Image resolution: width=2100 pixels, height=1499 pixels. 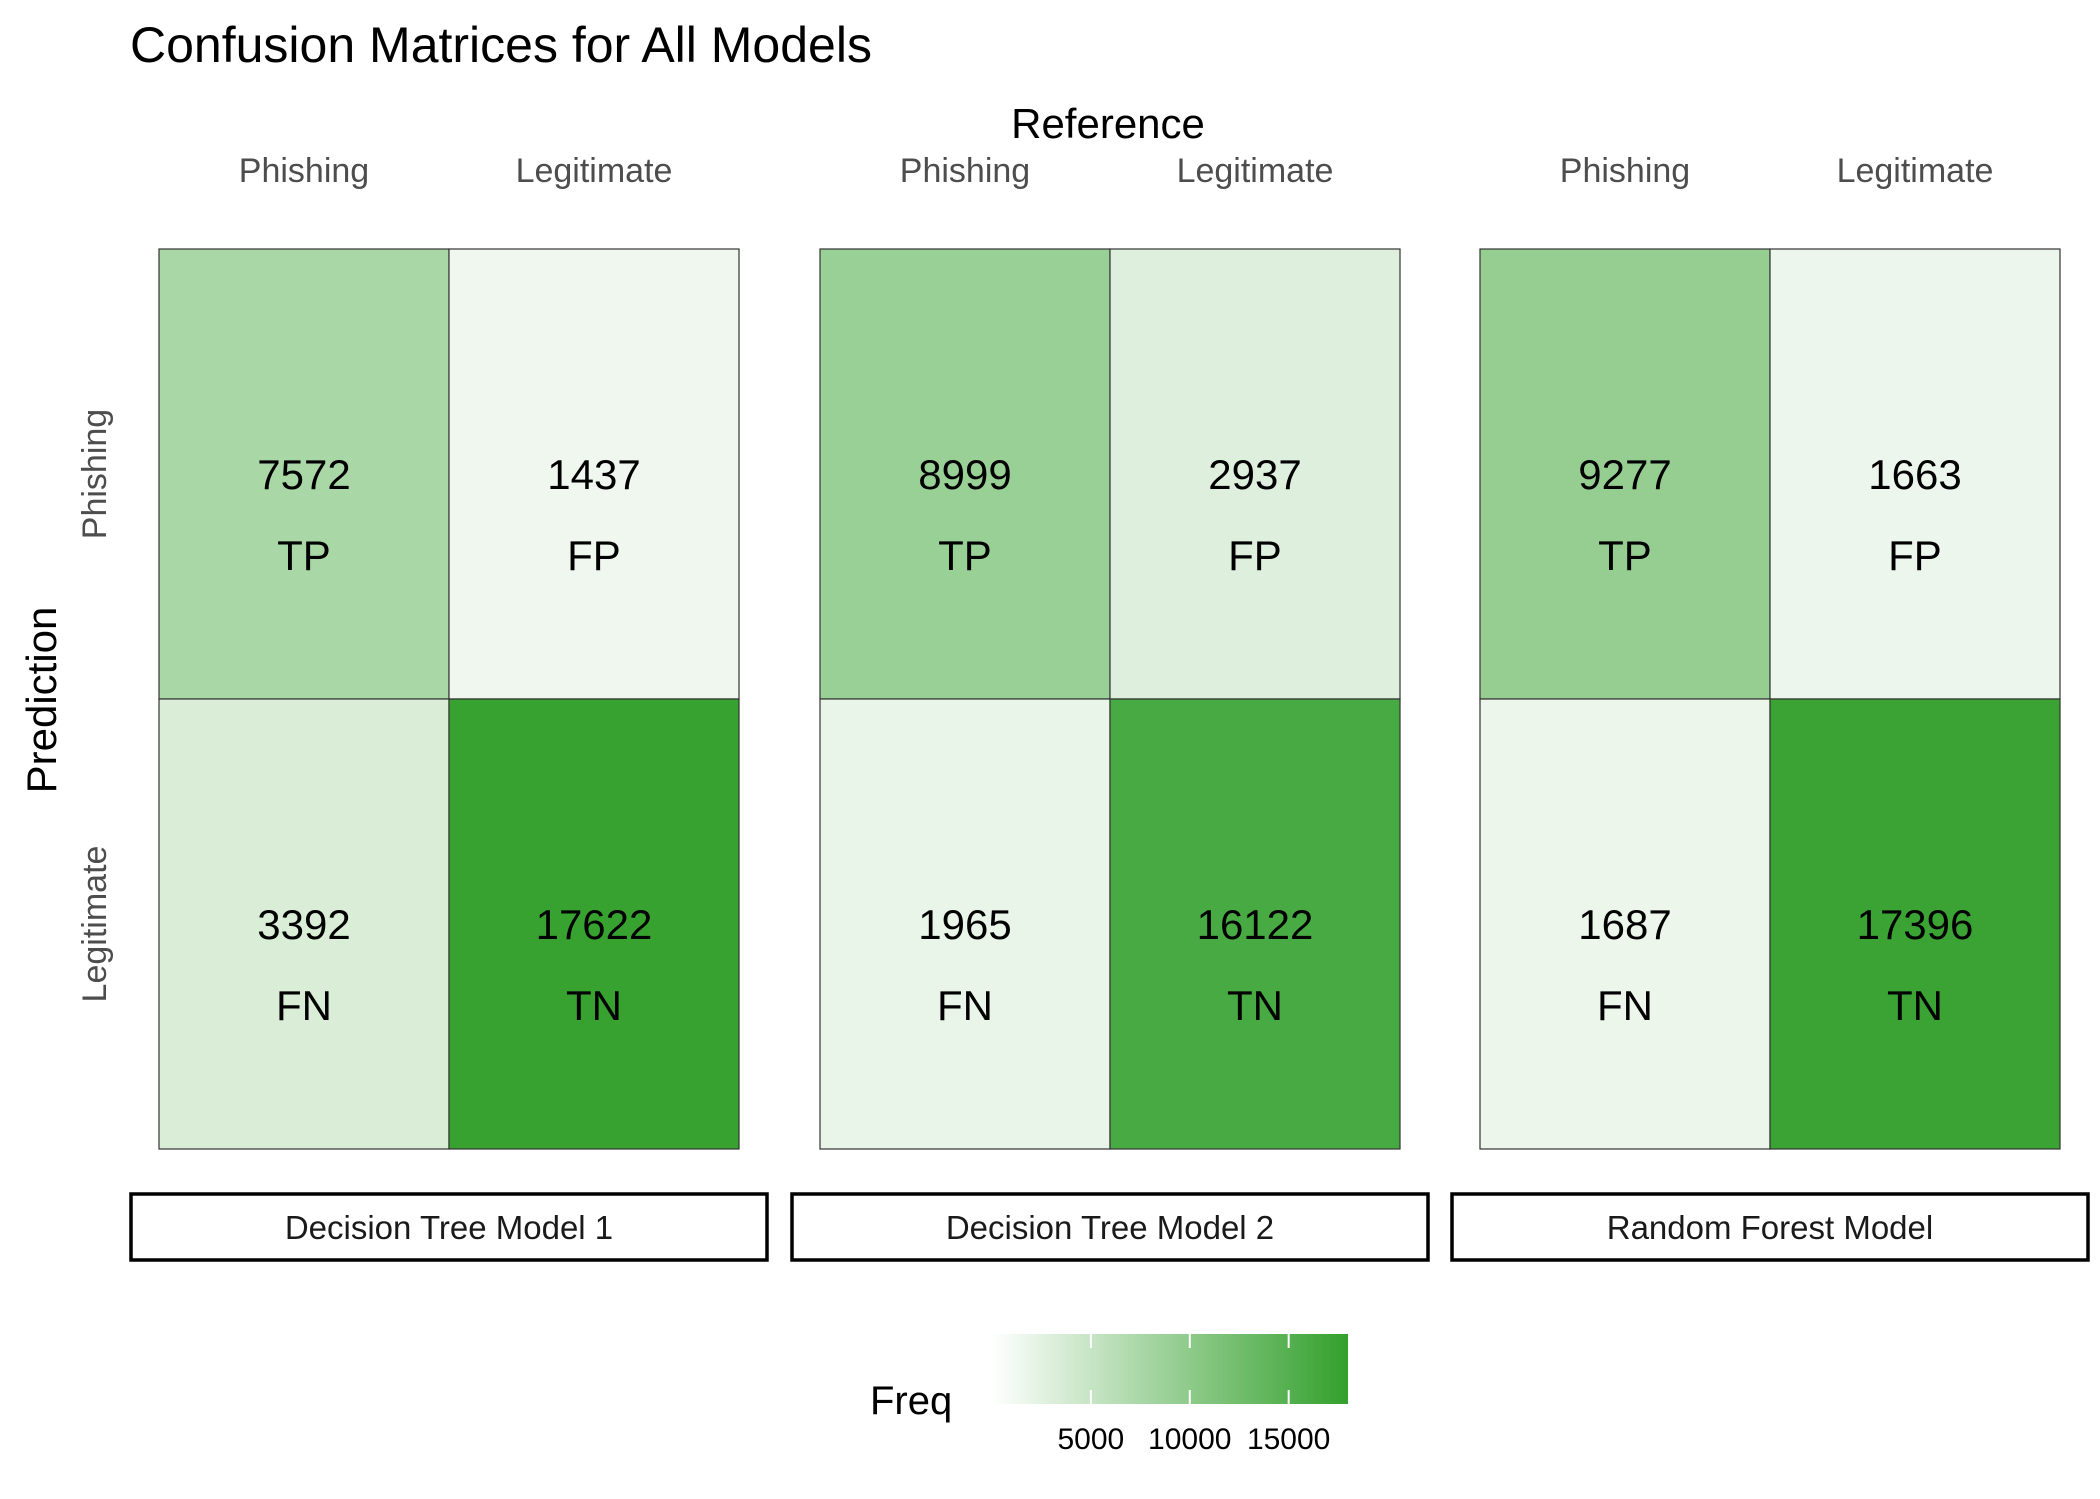 What do you see at coordinates (1091, 1439) in the screenshot?
I see `legend-tick-label: 5000` at bounding box center [1091, 1439].